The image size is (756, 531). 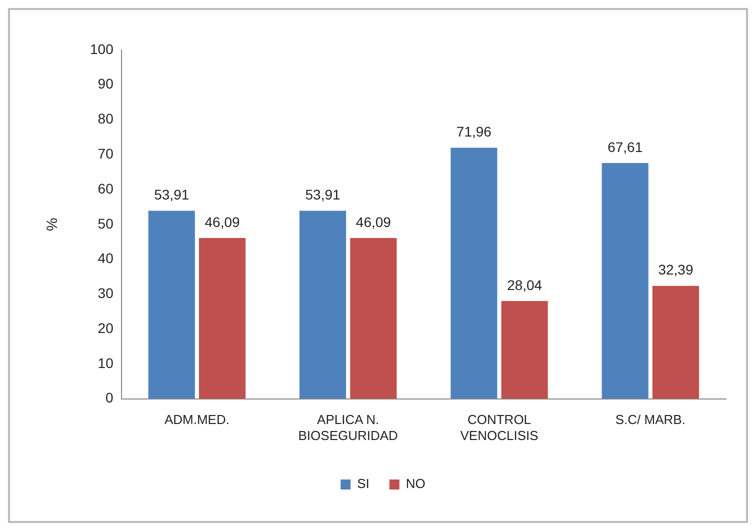 I want to click on legend-label: SI, so click(x=363, y=484).